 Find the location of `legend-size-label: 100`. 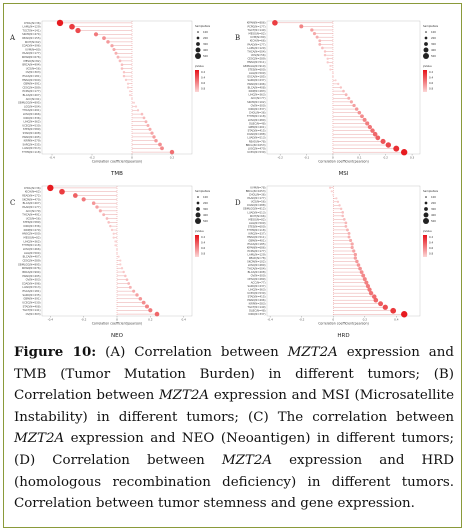

legend-size-label: 100 is located at coordinates (205, 197).